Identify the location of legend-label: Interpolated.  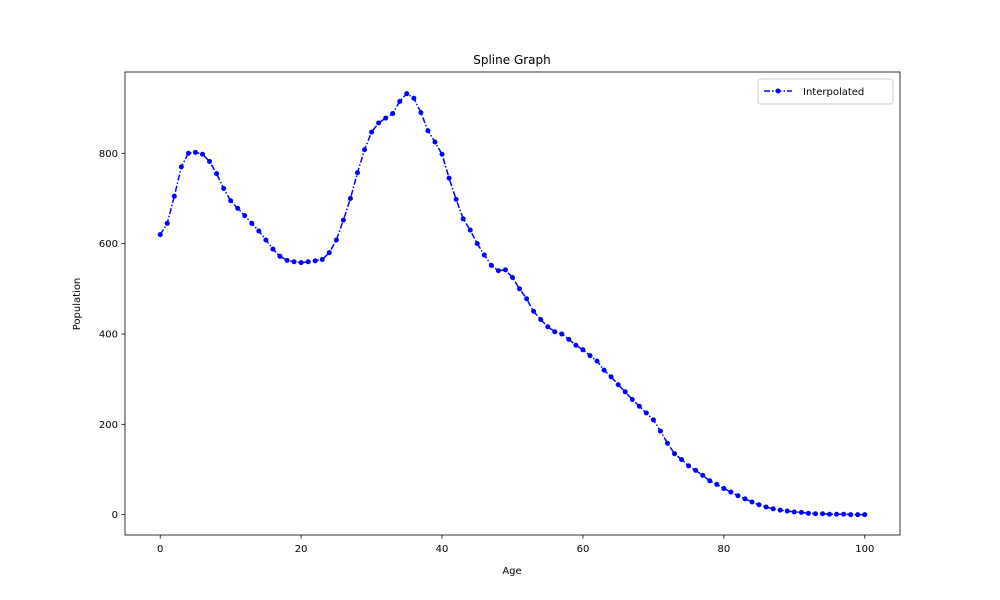
(833, 92).